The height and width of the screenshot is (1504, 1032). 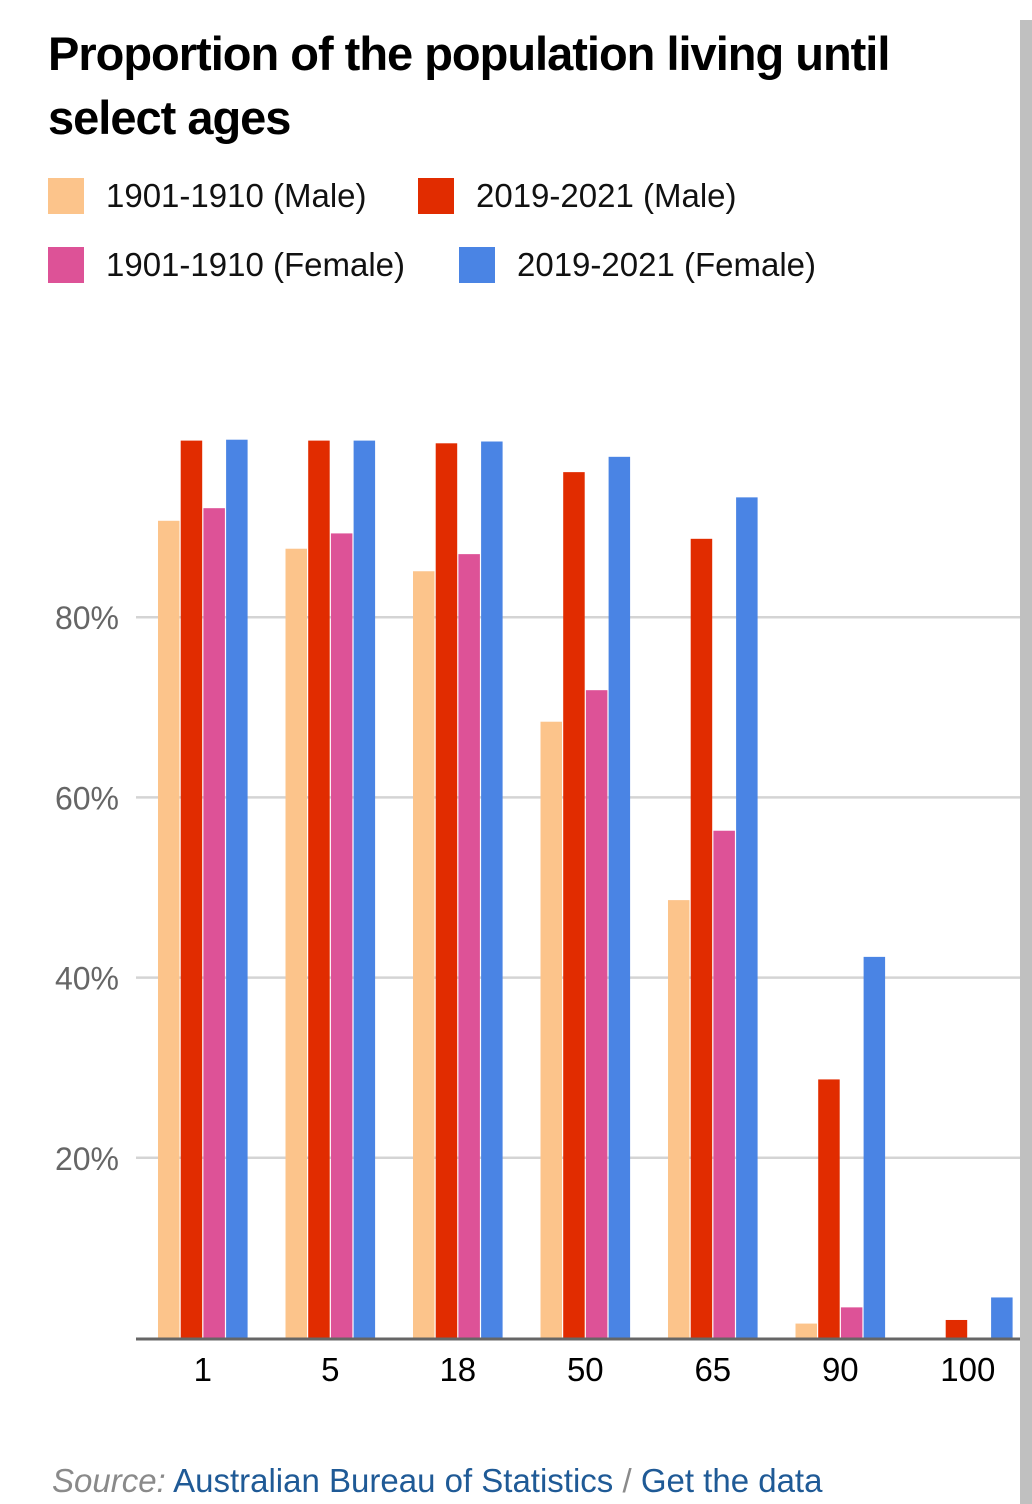 What do you see at coordinates (109, 1480) in the screenshot?
I see `source-label: Source:` at bounding box center [109, 1480].